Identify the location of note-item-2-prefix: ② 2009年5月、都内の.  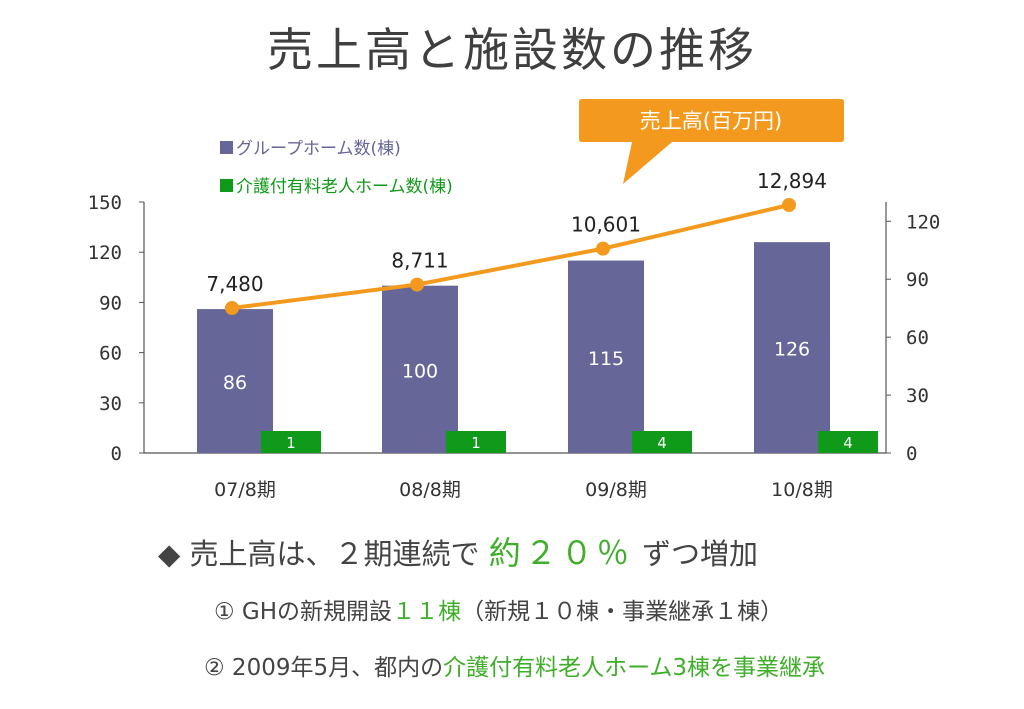
(324, 668).